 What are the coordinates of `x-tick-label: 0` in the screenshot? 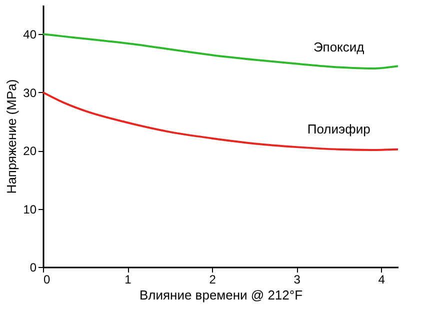 It's located at (47, 279).